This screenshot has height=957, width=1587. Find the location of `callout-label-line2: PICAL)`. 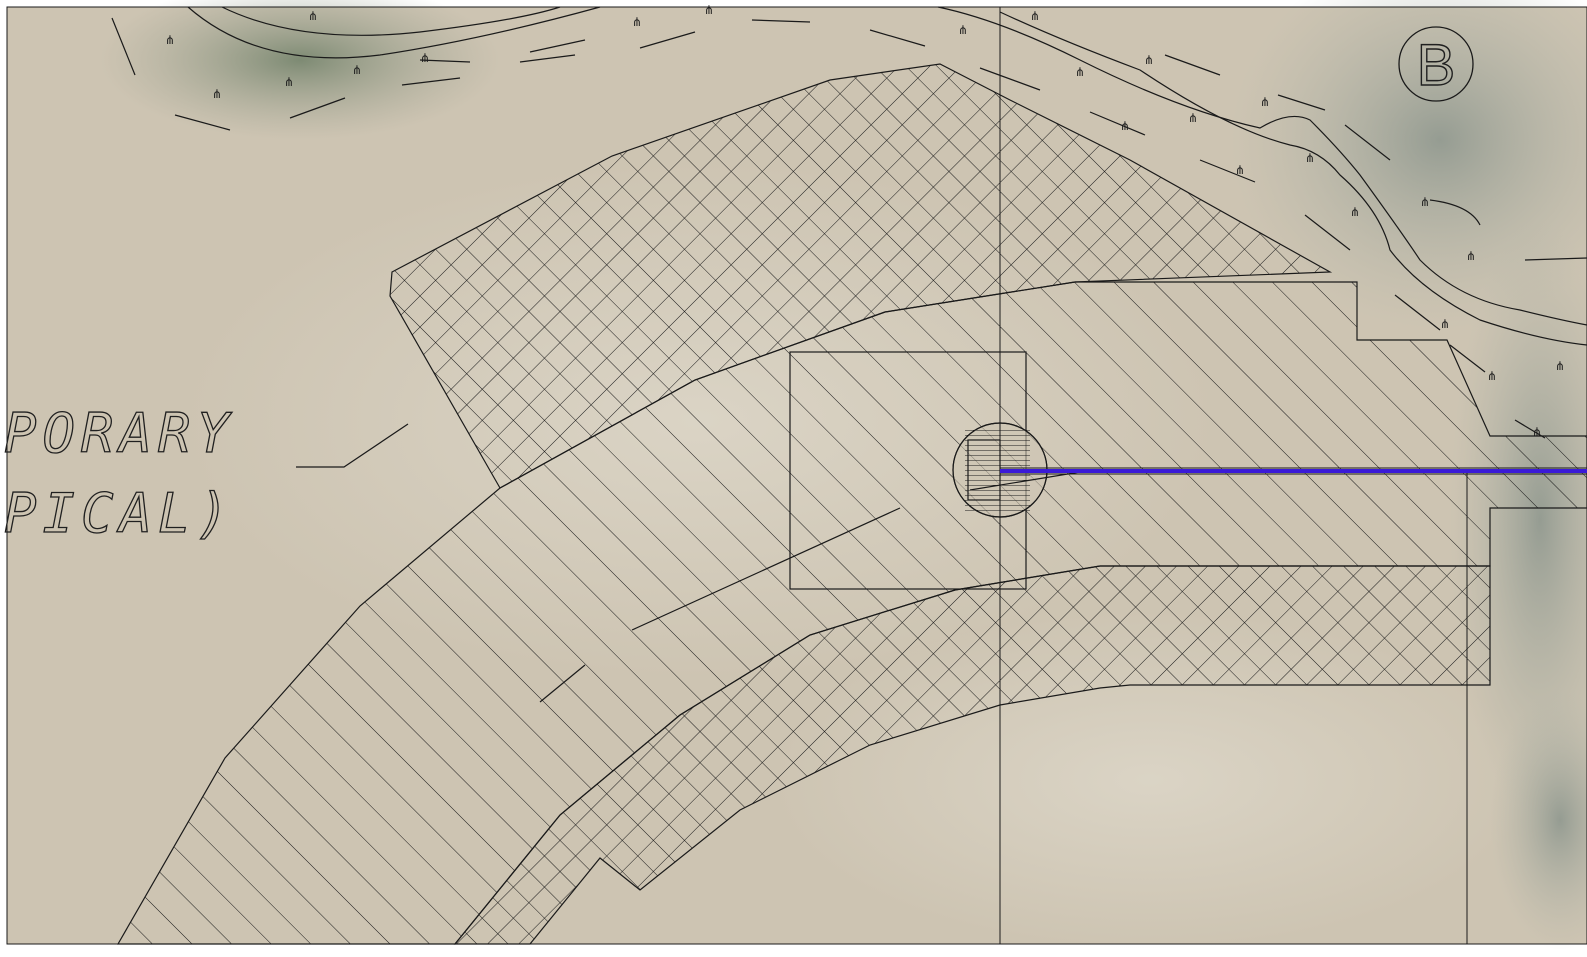

callout-label-line2: PICAL) is located at coordinates (119, 513).